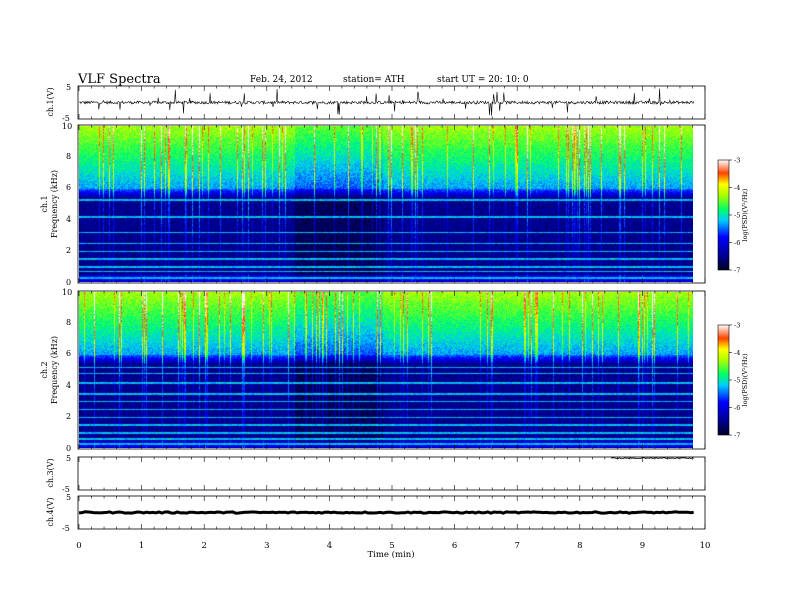  What do you see at coordinates (390, 554) in the screenshot?
I see `x-axis-label: Time (min)` at bounding box center [390, 554].